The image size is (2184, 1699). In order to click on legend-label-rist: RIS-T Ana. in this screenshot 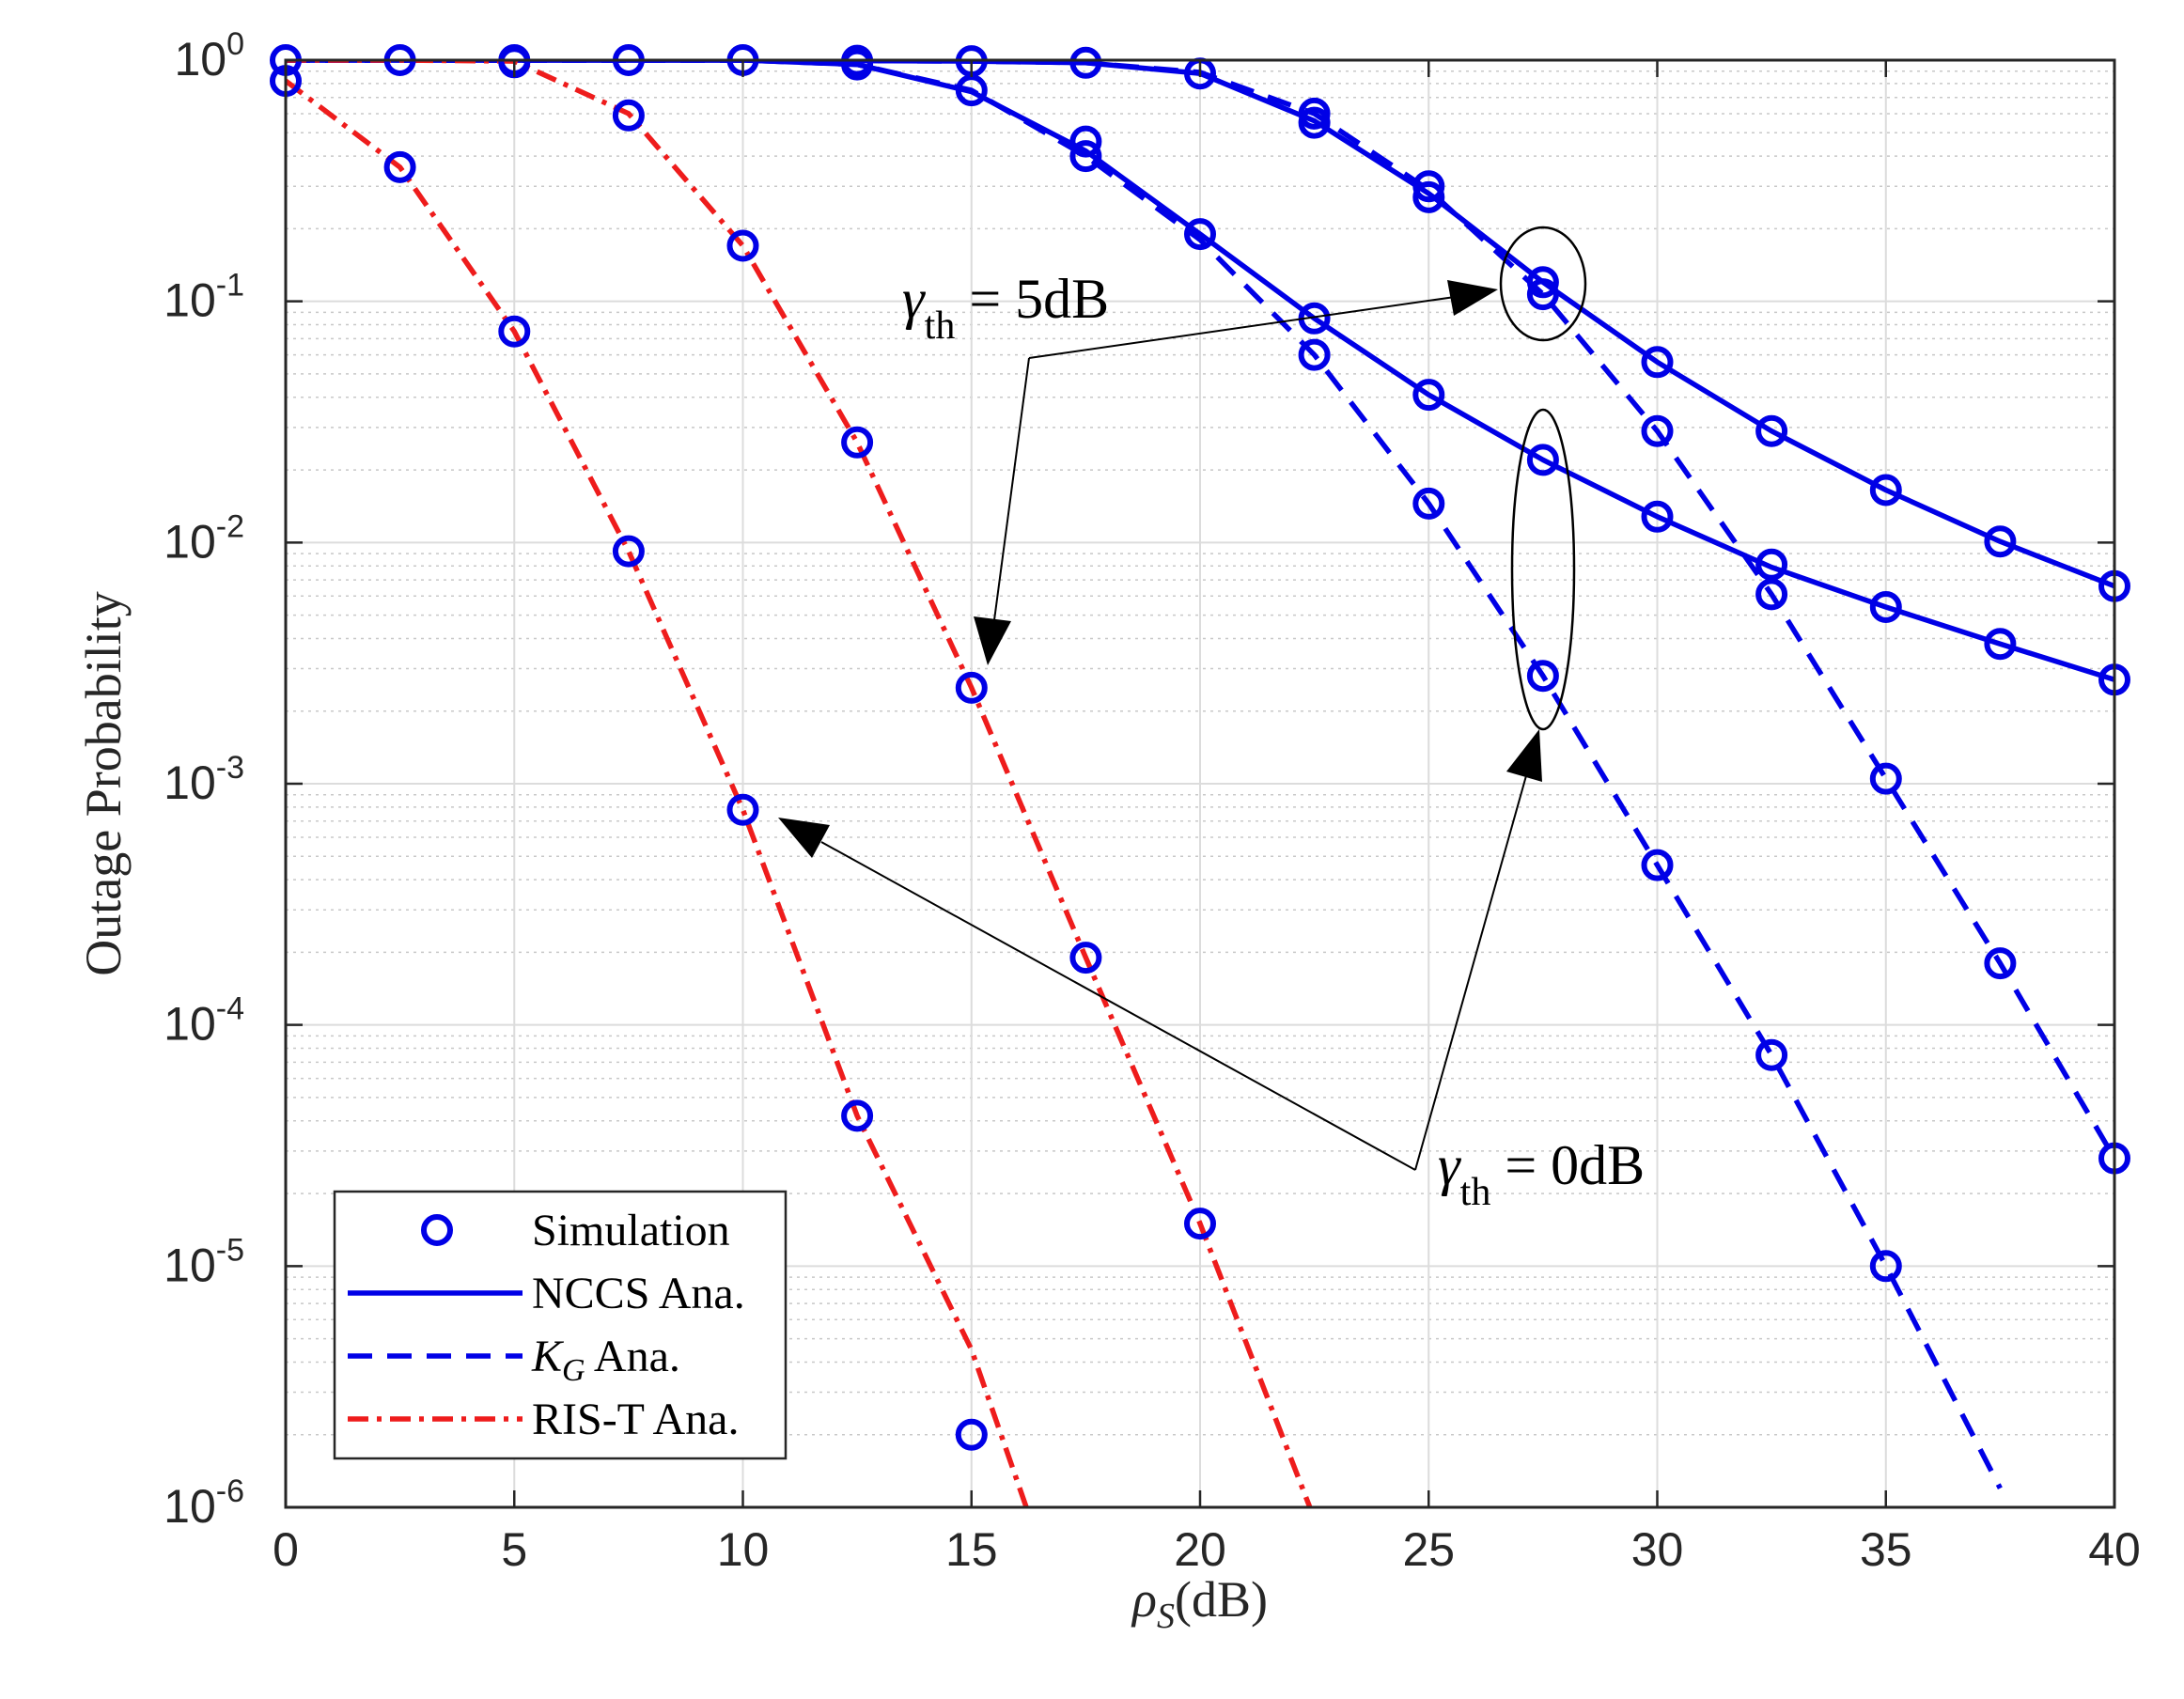, I will do `click(635, 1419)`.